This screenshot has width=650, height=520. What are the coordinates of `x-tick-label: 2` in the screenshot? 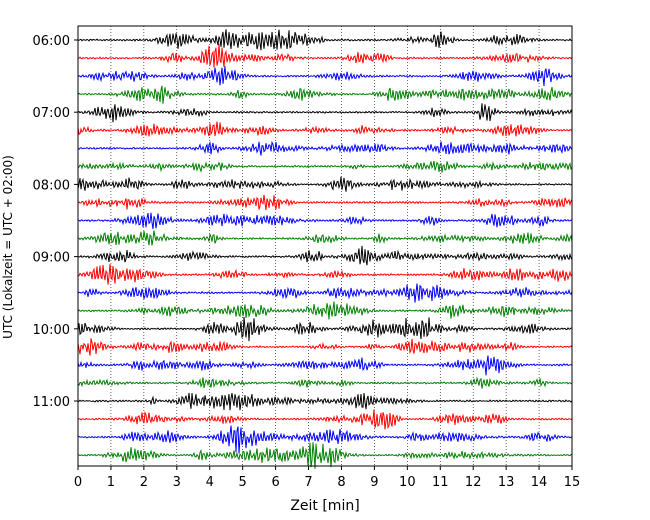 It's located at (144, 482).